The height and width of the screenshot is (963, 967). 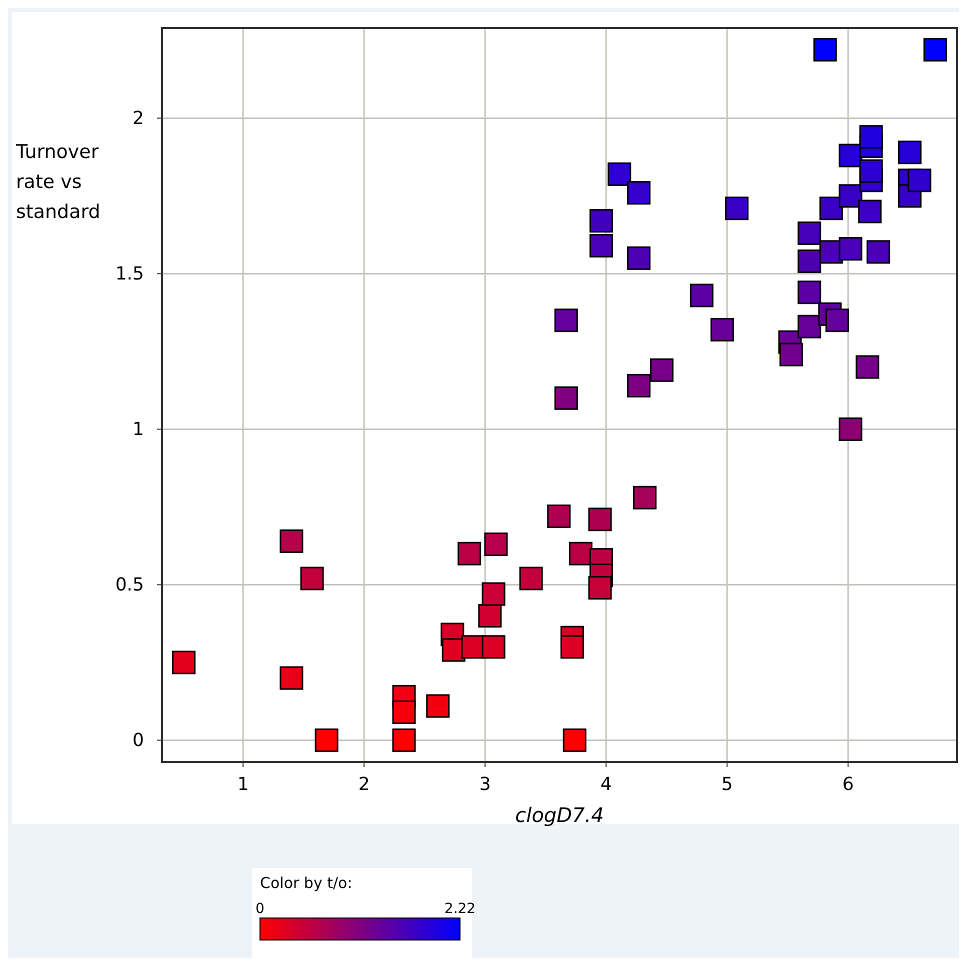 What do you see at coordinates (57, 182) in the screenshot?
I see `y-axis-title: Turnover rate vs standard` at bounding box center [57, 182].